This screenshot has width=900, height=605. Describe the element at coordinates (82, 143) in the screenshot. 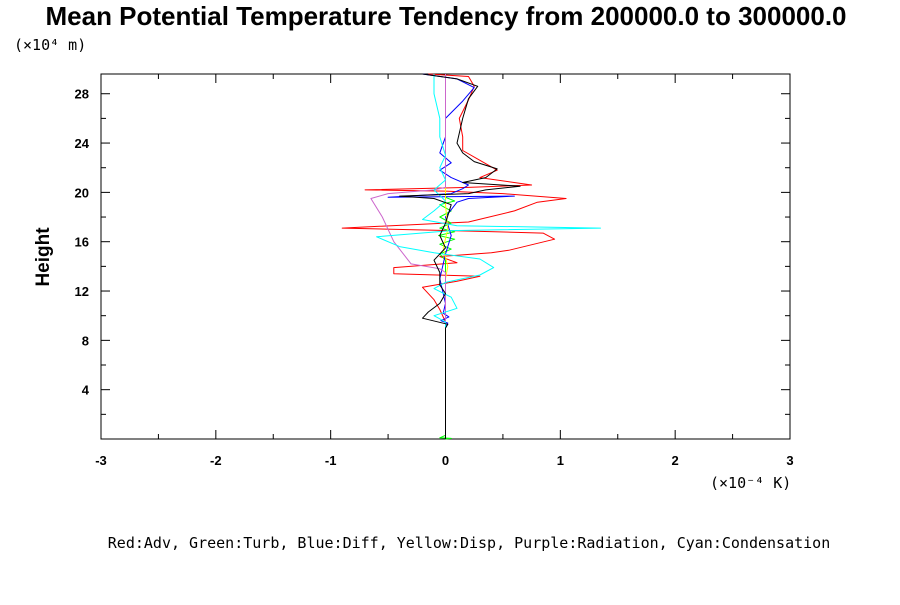

I see `y-tick-label: 24` at that location.